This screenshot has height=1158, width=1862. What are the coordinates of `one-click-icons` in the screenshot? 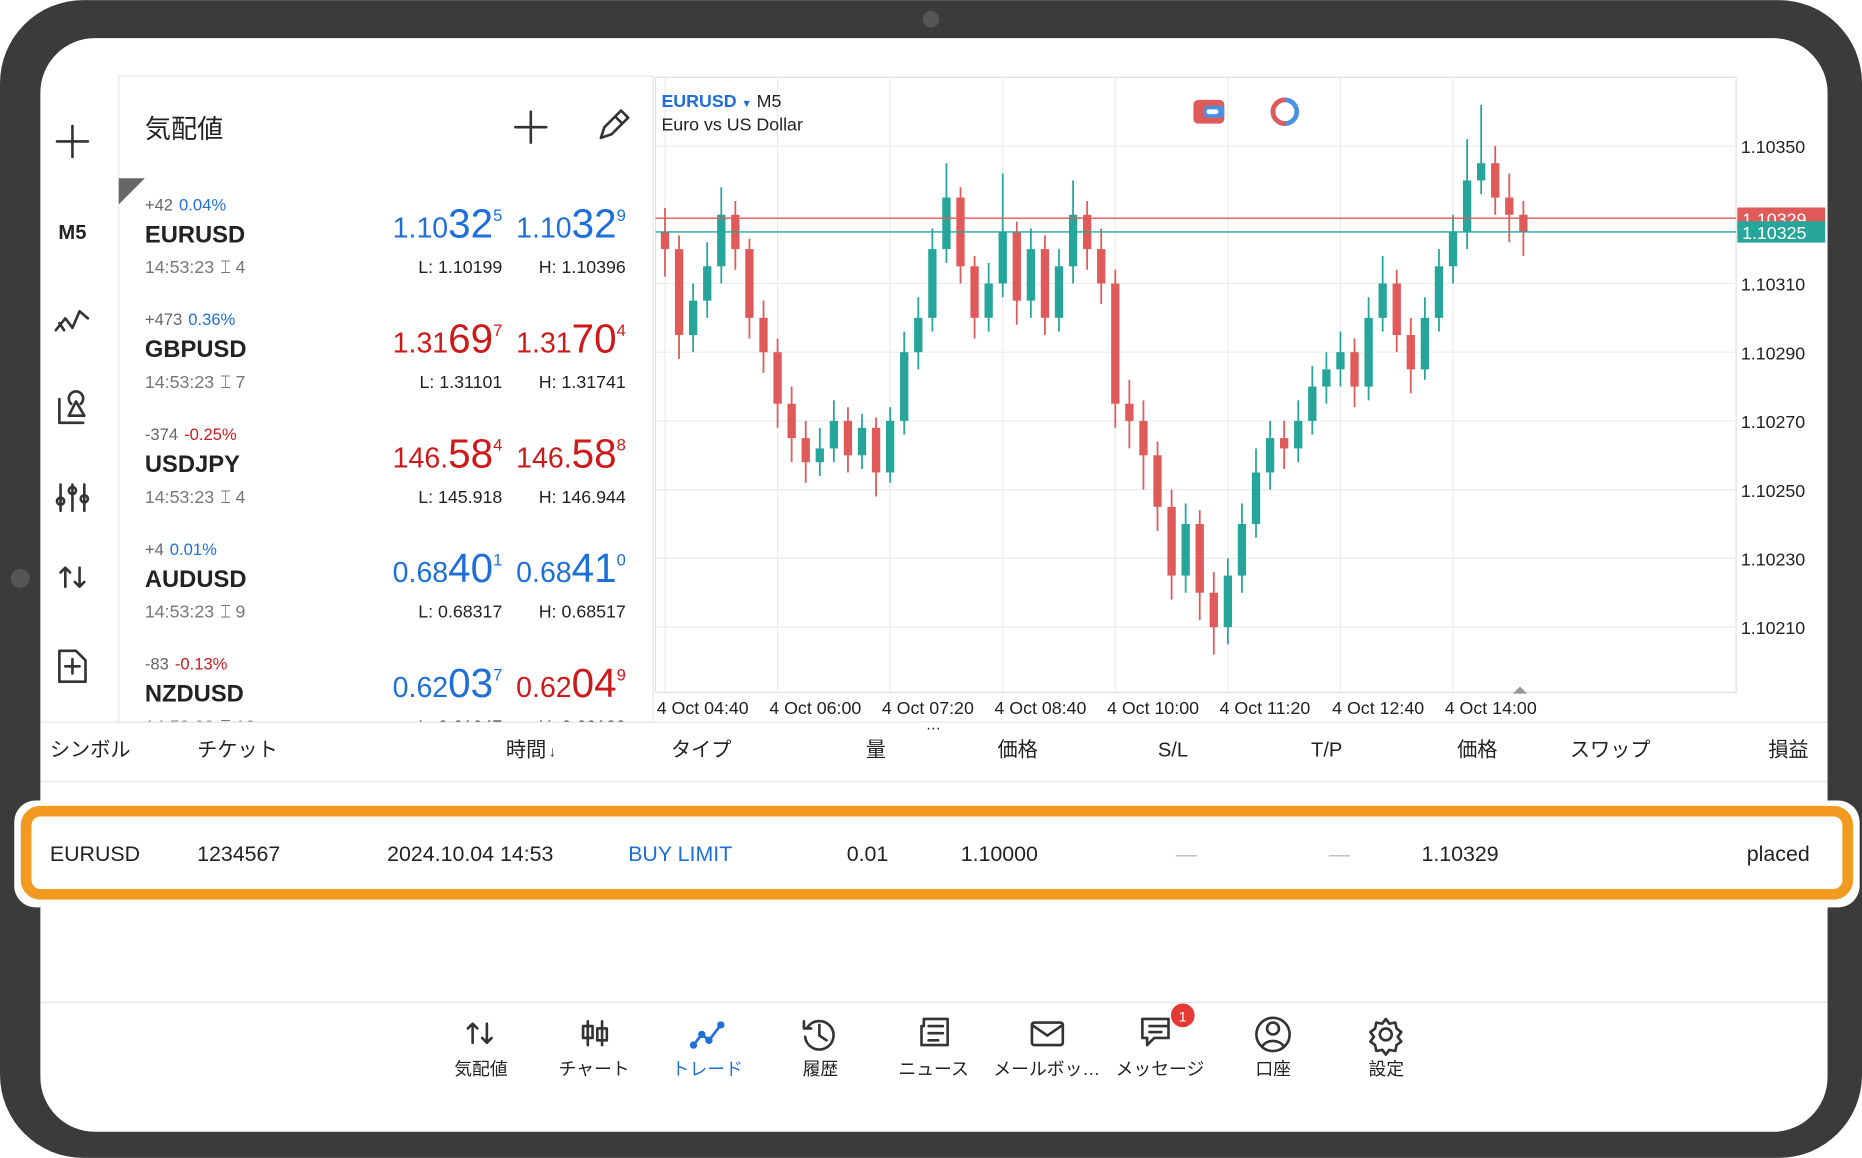 It's located at (1246, 111).